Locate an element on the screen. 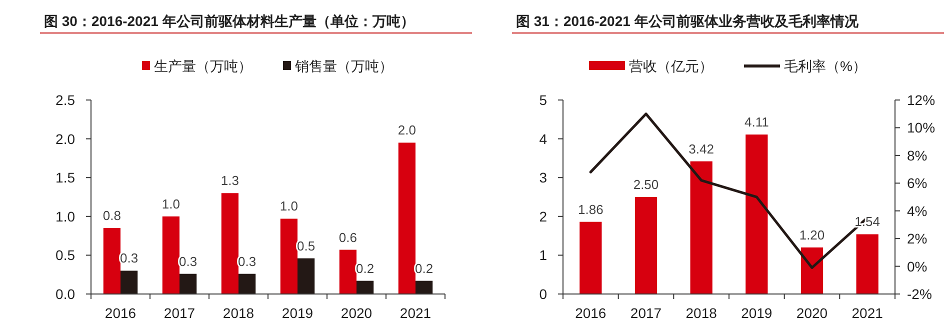 The width and height of the screenshot is (945, 327). data-label: 3.42 is located at coordinates (701, 148).